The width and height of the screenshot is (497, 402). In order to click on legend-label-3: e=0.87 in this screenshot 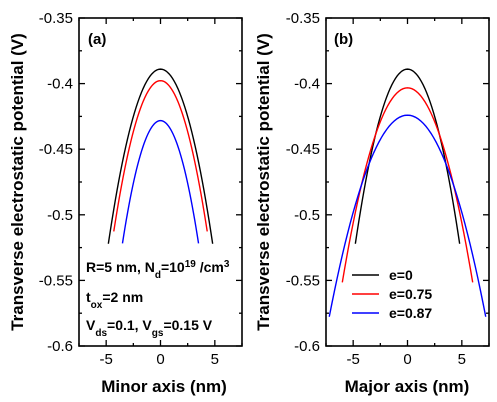, I will do `click(410, 313)`.